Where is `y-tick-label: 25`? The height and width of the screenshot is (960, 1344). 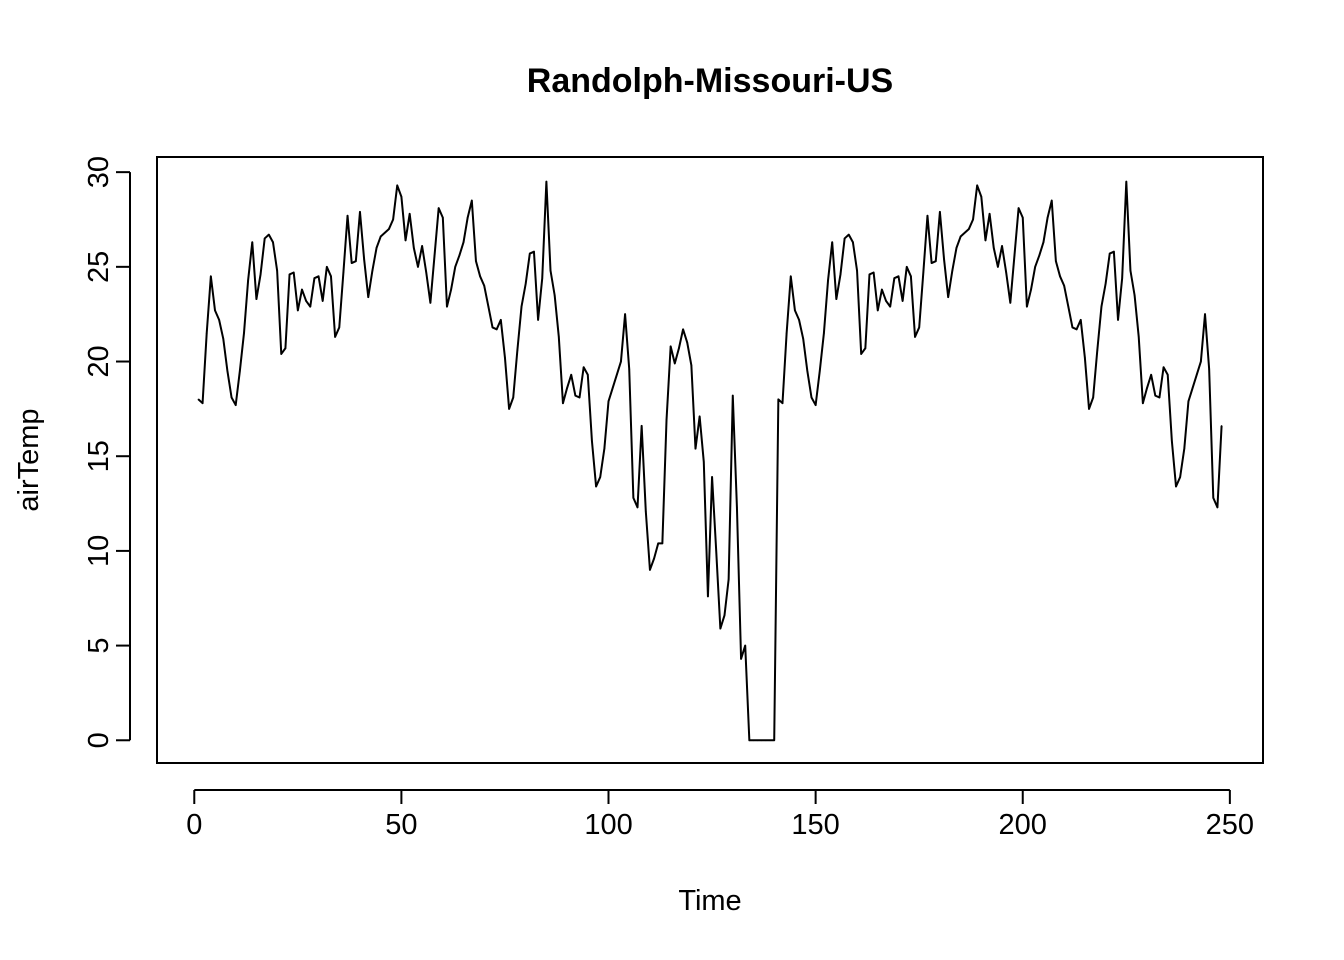 y-tick-label: 25 is located at coordinates (99, 267).